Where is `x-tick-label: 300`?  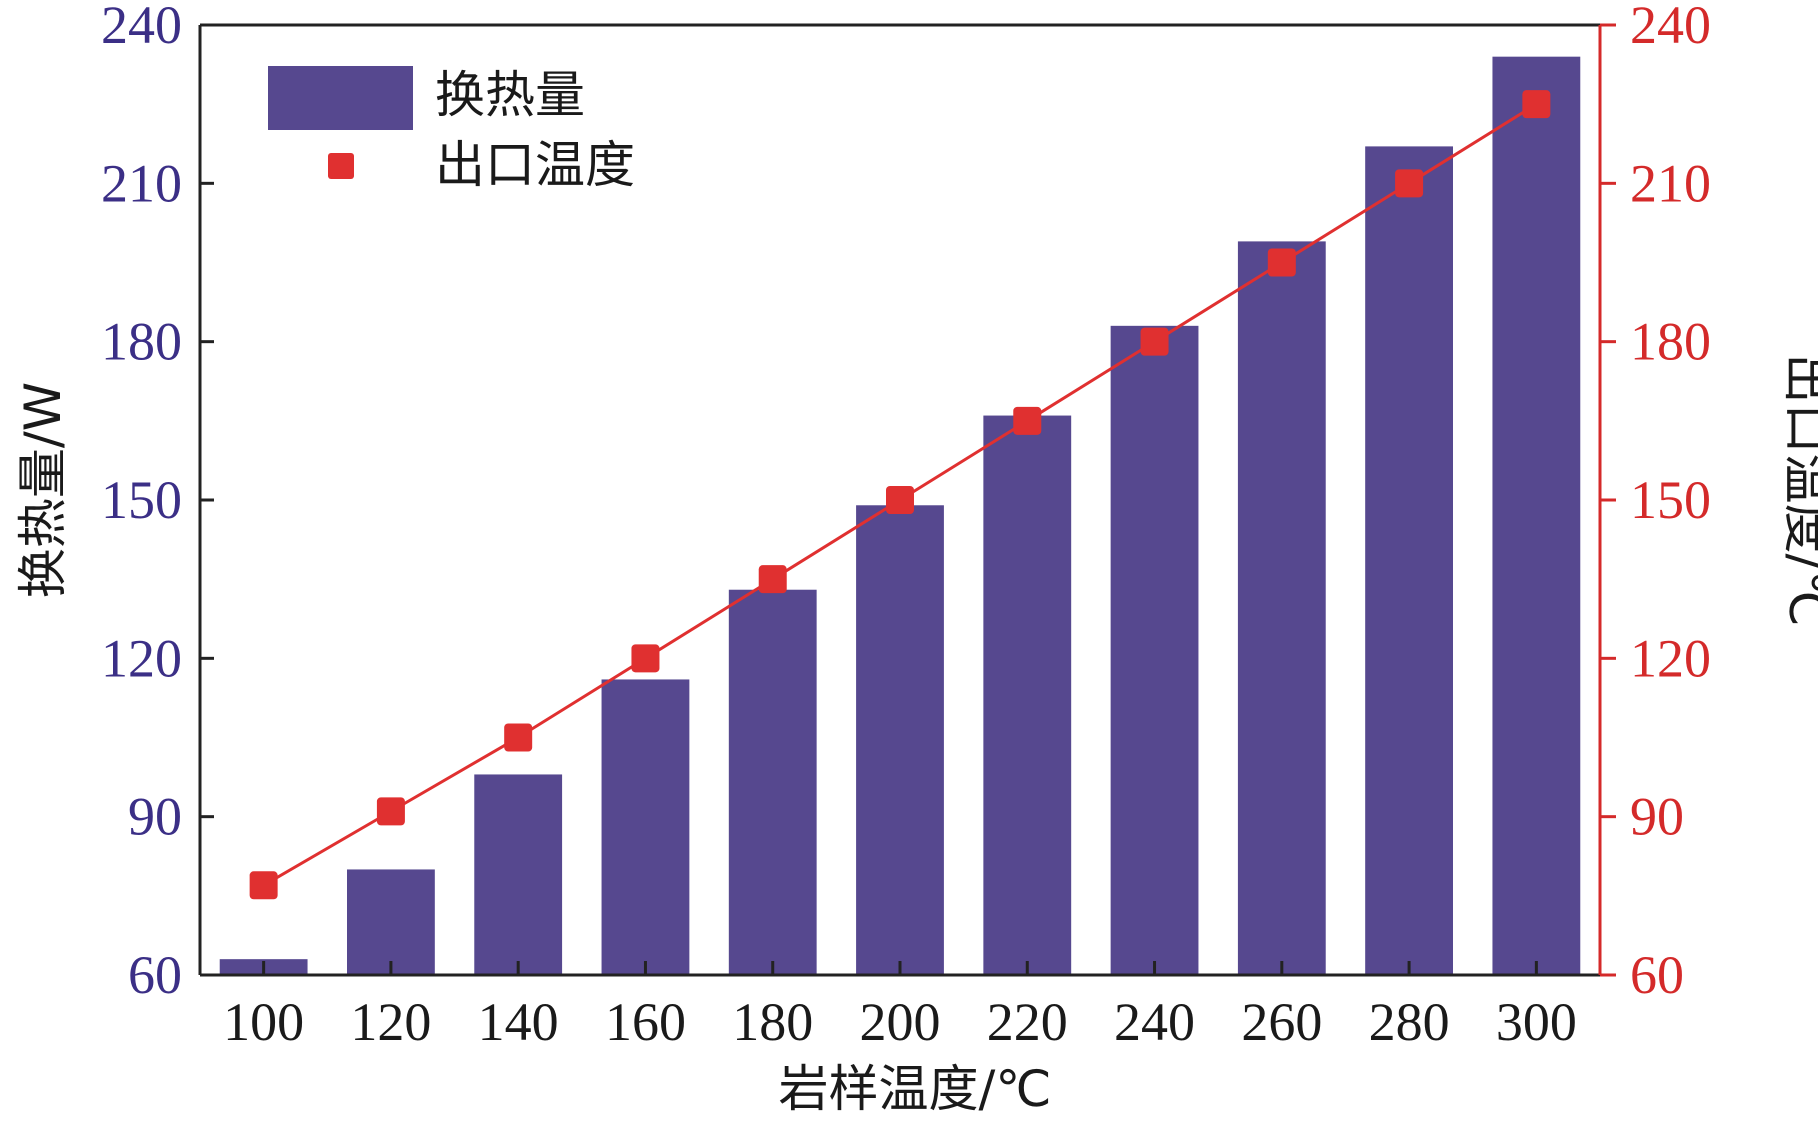 x-tick-label: 300 is located at coordinates (1536, 1022).